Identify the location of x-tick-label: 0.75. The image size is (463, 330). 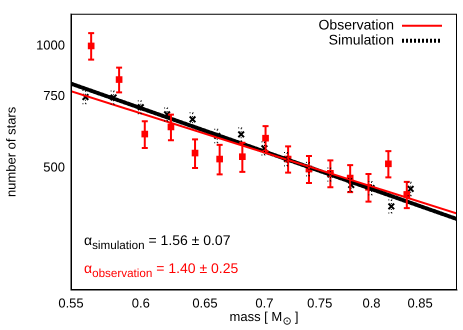
(319, 302).